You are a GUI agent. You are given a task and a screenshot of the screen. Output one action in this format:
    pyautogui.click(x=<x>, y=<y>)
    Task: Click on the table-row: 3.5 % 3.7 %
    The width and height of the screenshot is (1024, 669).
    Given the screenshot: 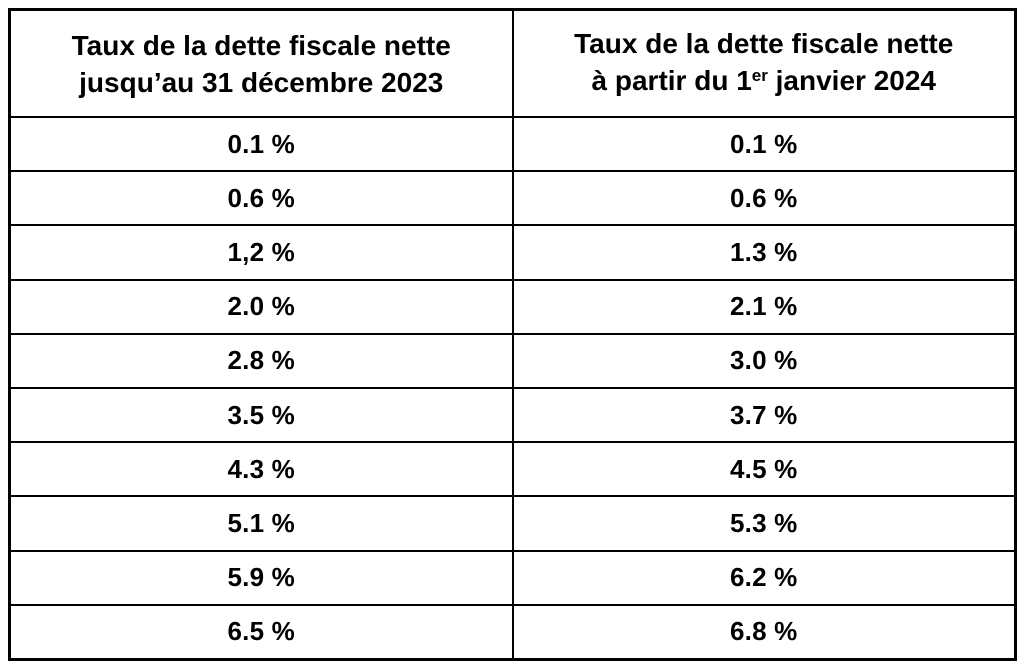 What is the action you would take?
    pyautogui.click(x=512, y=415)
    